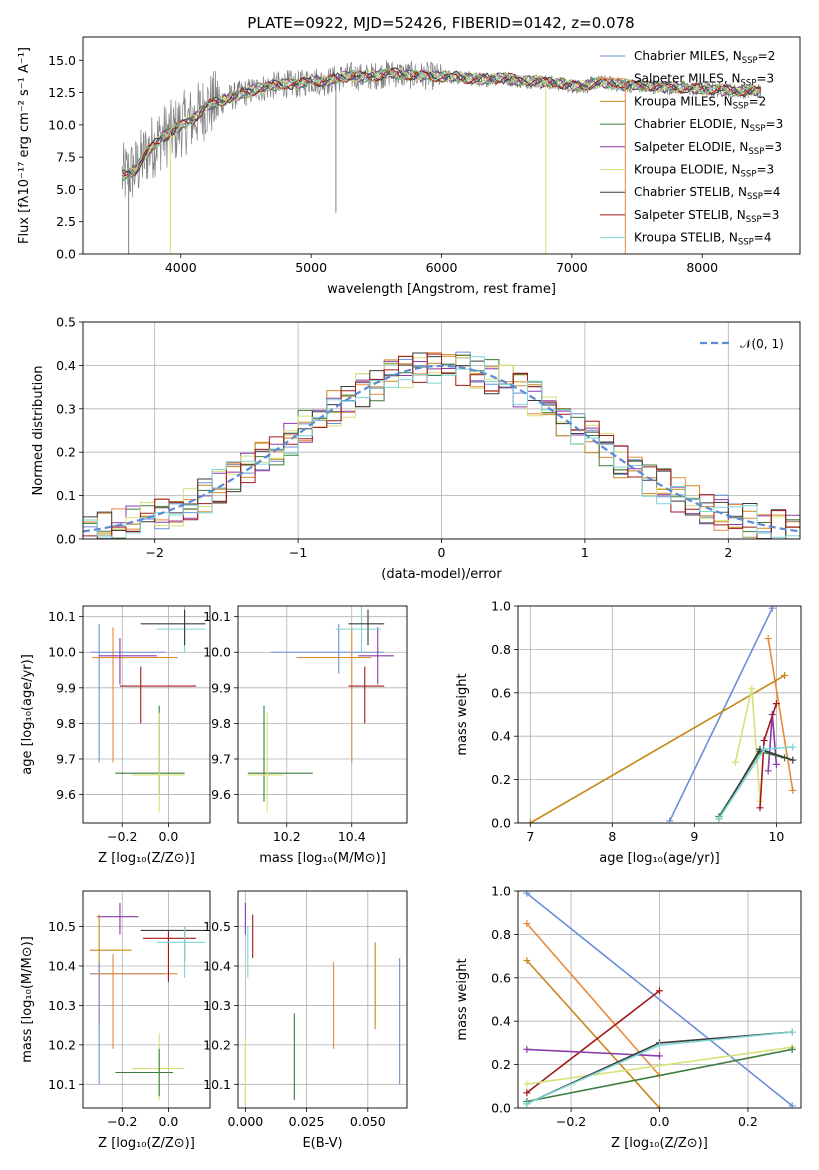 This screenshot has height=1170, width=819. What do you see at coordinates (704, 57) in the screenshot?
I see `legend-label: Chabrier MILES, NSSP=2` at bounding box center [704, 57].